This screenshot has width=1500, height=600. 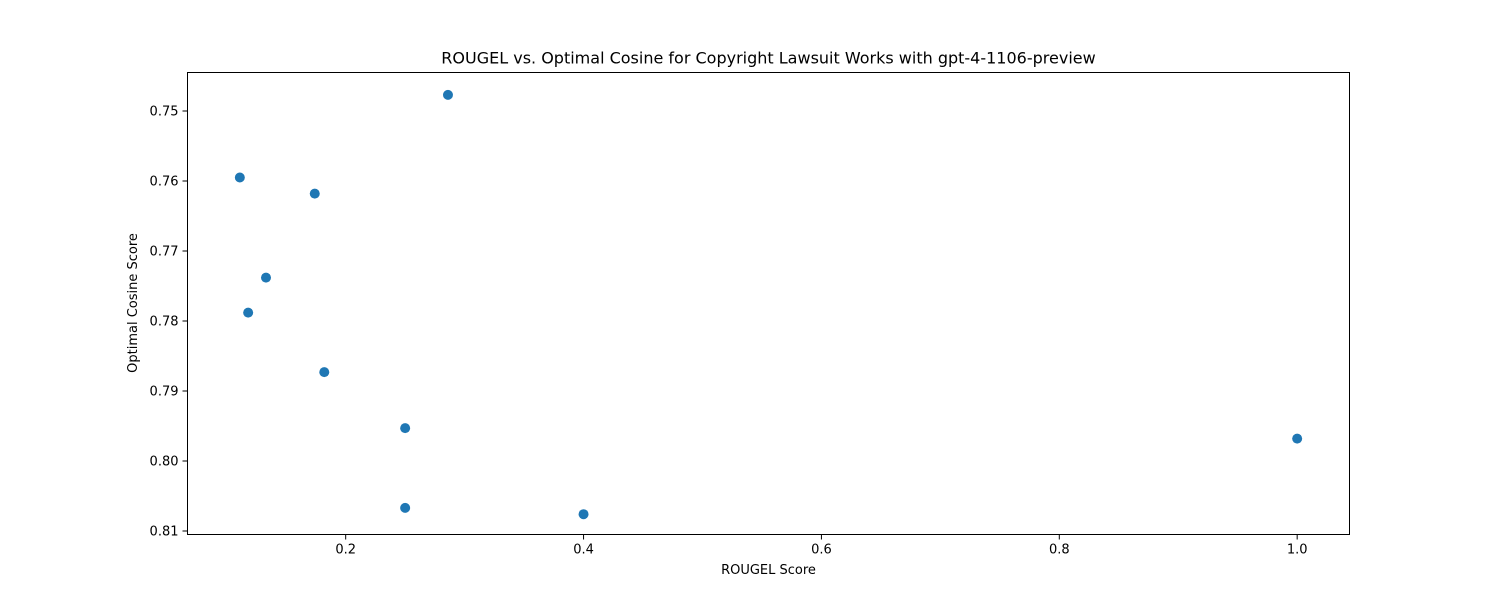 I want to click on x-tick-label: 0.8, so click(x=1059, y=550).